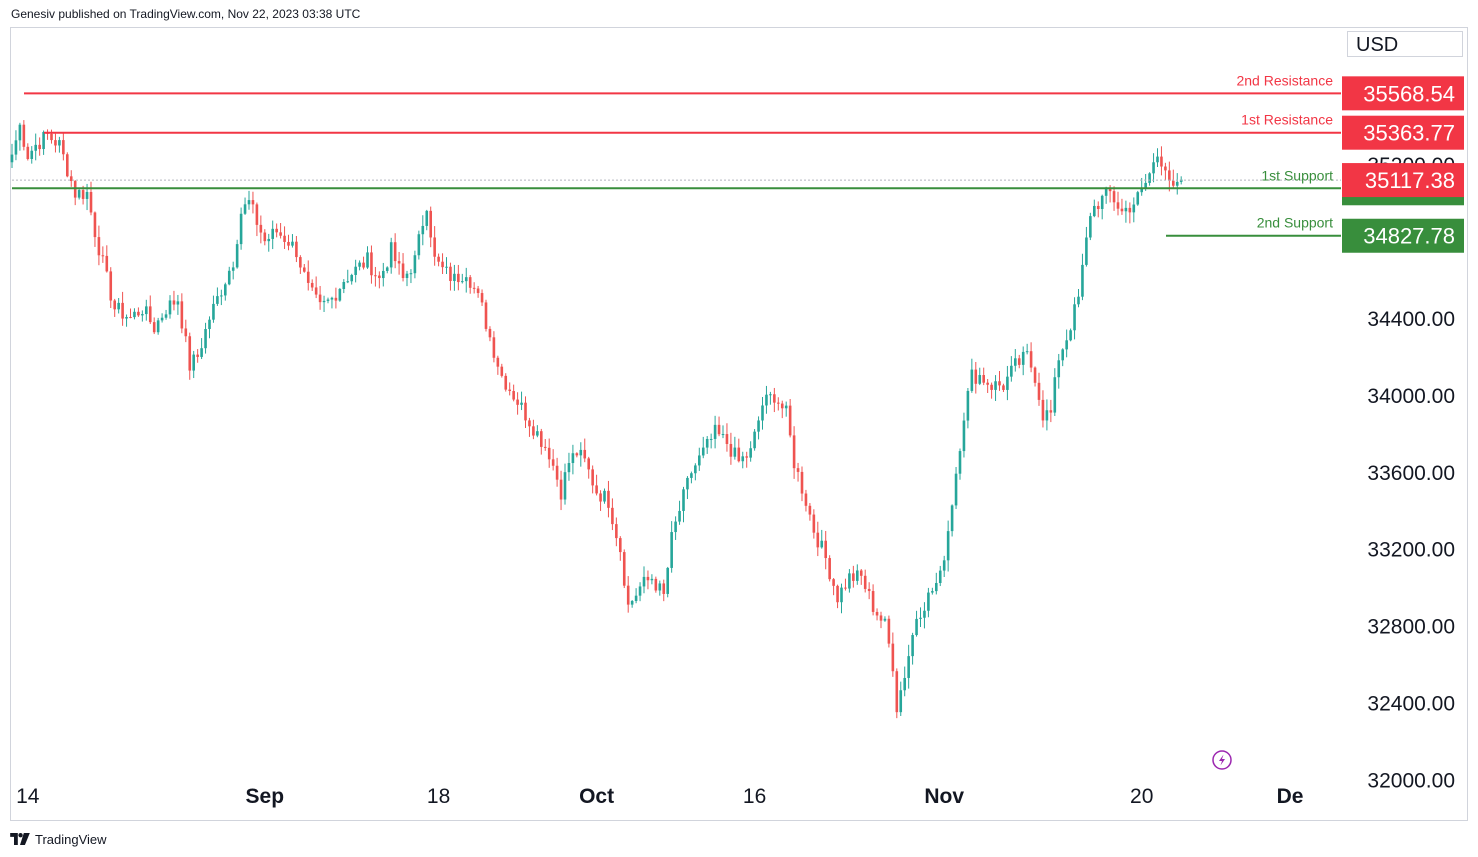  What do you see at coordinates (1284, 80) in the screenshot?
I see `level-label: 2nd Resistance` at bounding box center [1284, 80].